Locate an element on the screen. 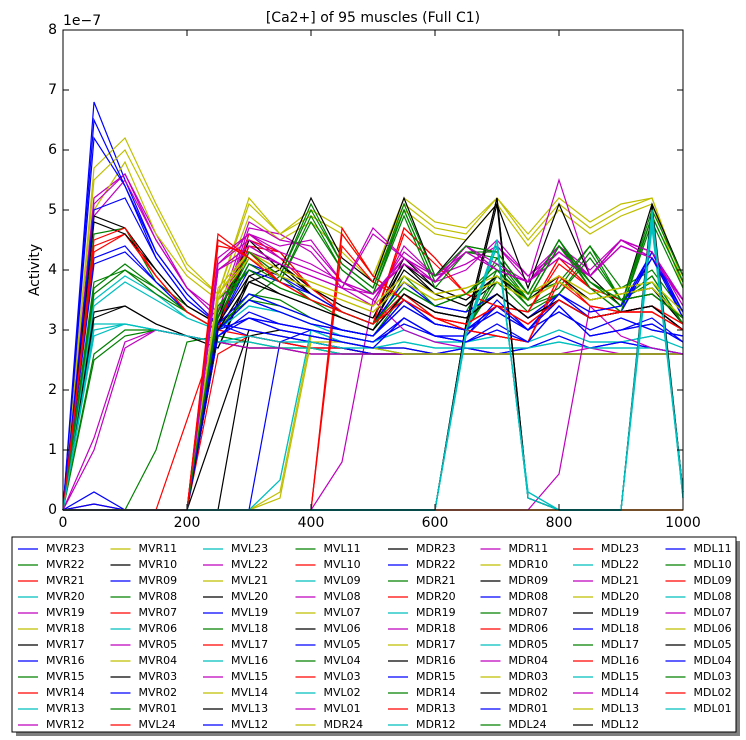 This screenshot has height=740, width=746. legend-label: MDR04 is located at coordinates (529, 660).